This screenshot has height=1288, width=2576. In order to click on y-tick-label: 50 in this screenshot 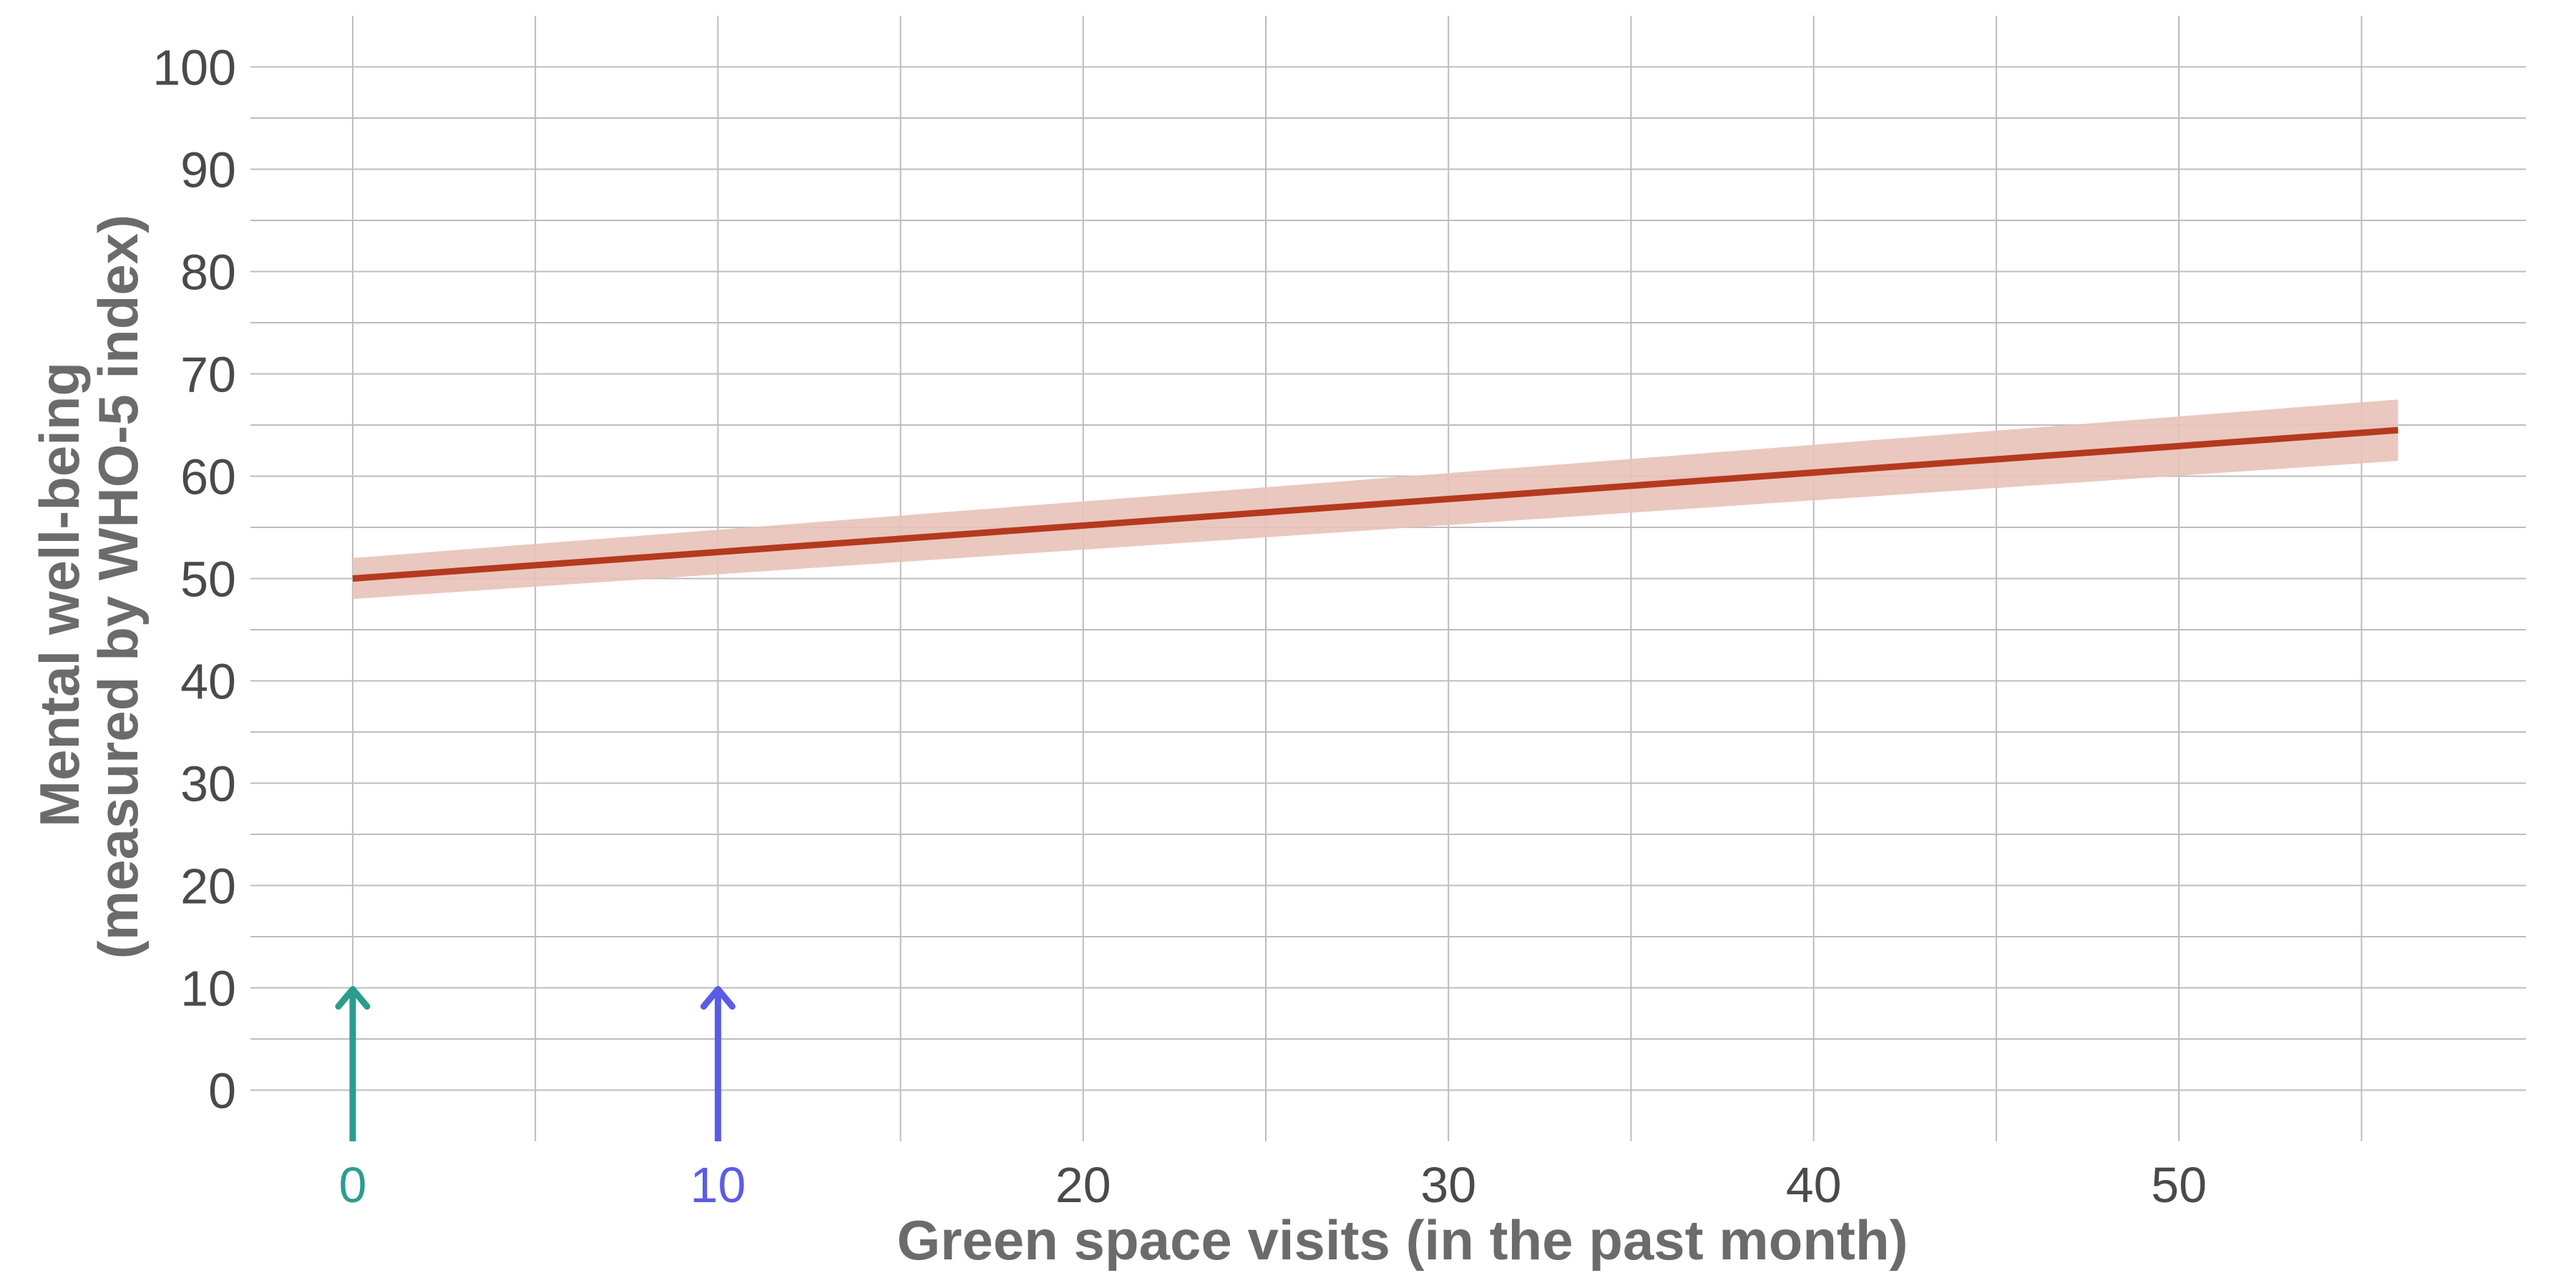, I will do `click(208, 580)`.